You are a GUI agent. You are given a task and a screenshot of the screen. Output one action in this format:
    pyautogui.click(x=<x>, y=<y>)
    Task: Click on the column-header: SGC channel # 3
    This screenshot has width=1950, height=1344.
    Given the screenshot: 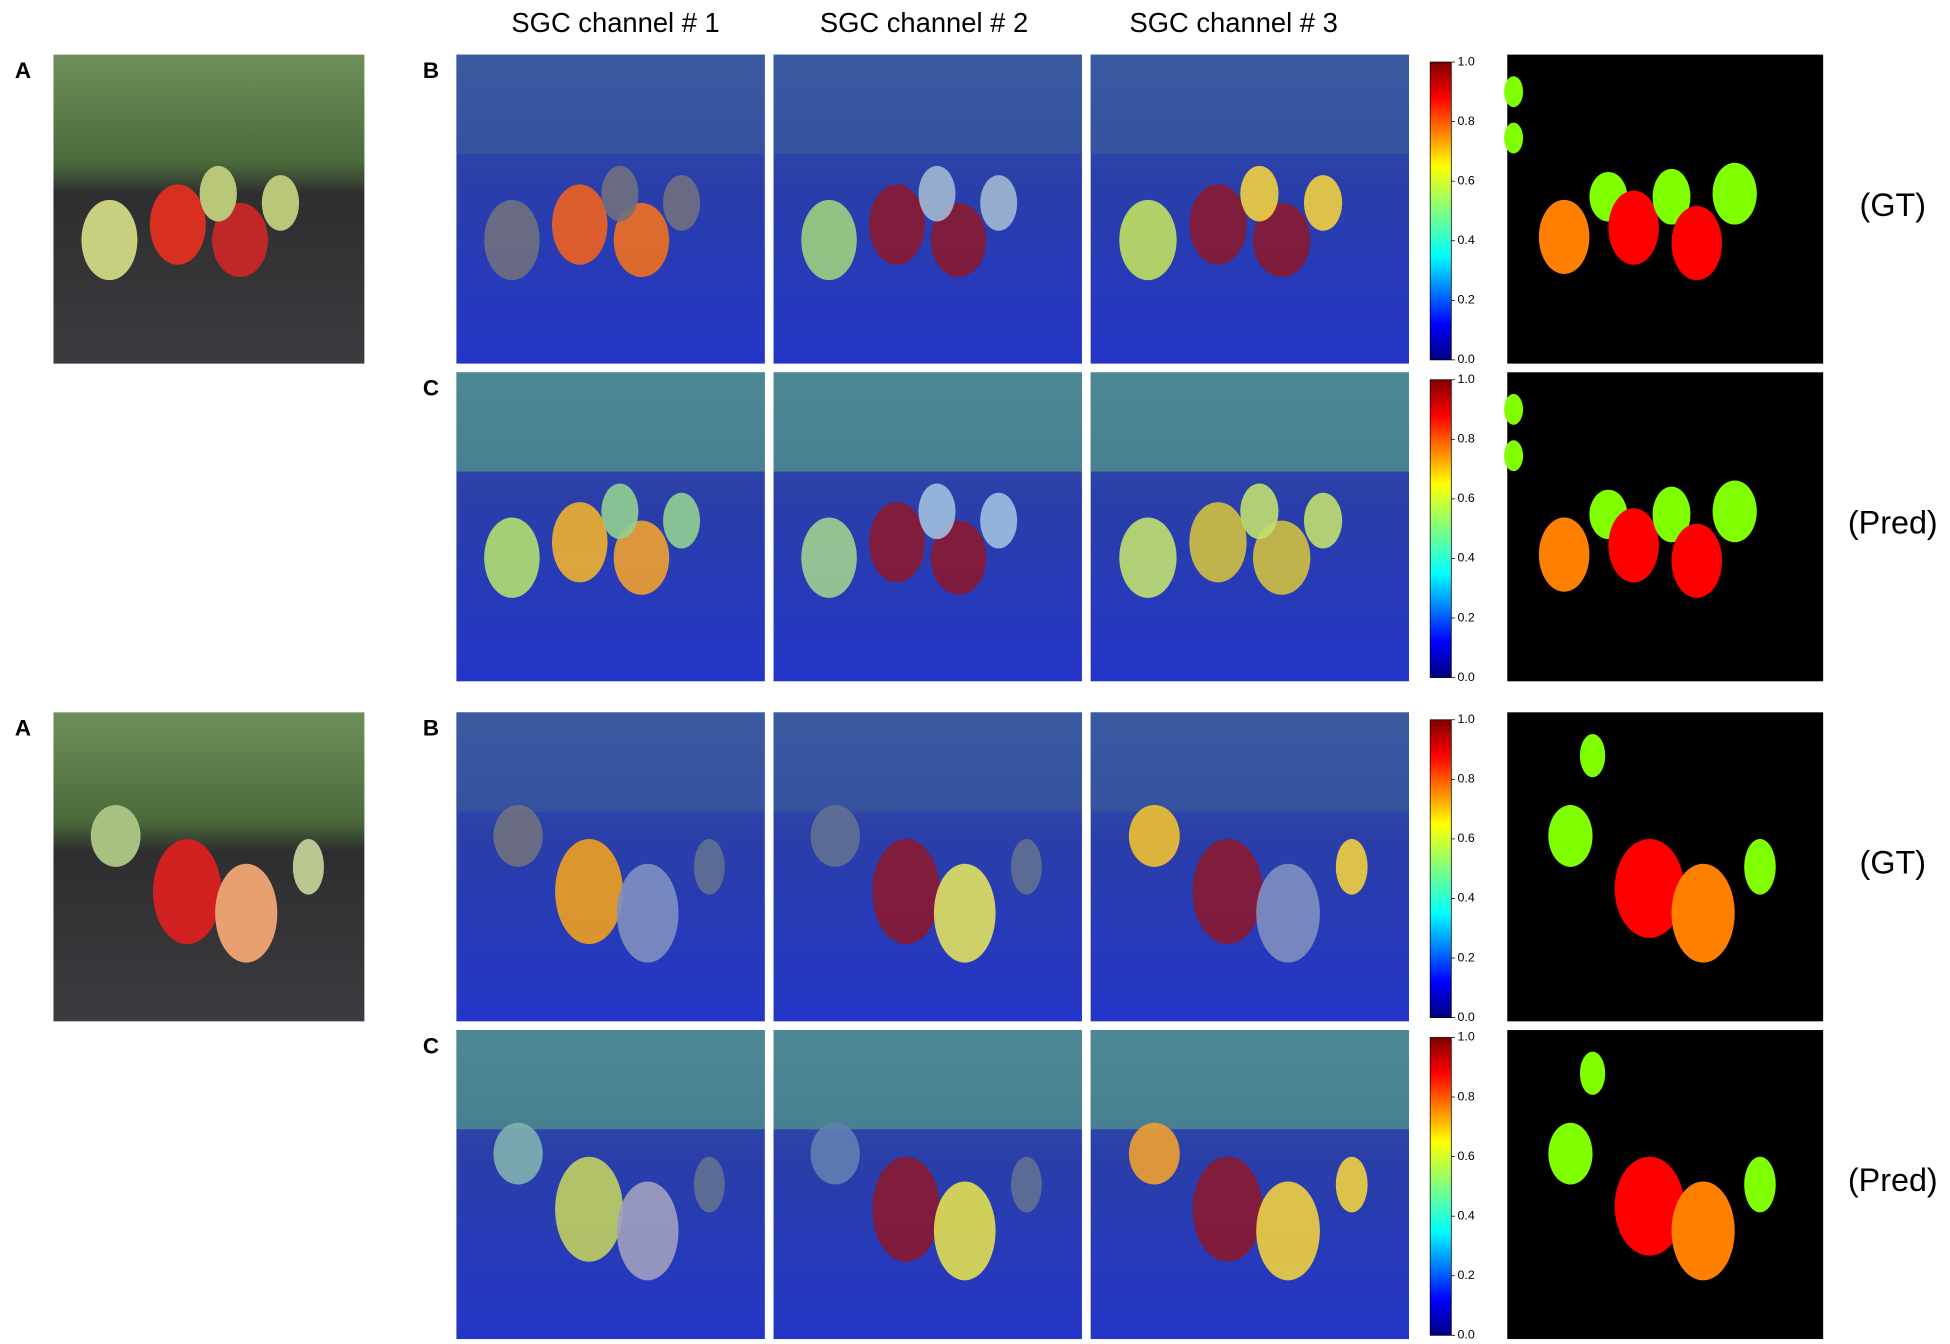 What is the action you would take?
    pyautogui.click(x=1234, y=22)
    